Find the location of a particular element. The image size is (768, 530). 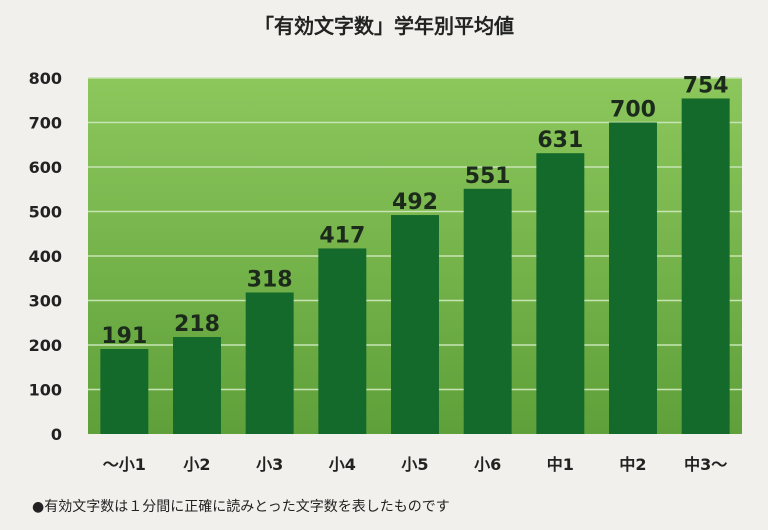

y-tick-label: 0 is located at coordinates (56, 434).